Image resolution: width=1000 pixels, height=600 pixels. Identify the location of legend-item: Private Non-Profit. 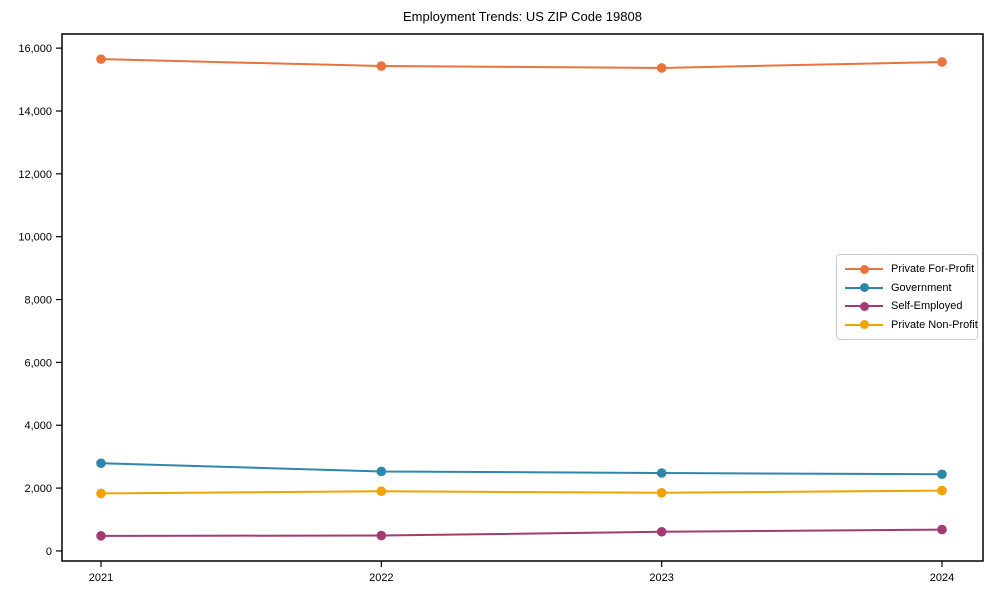
(911, 325).